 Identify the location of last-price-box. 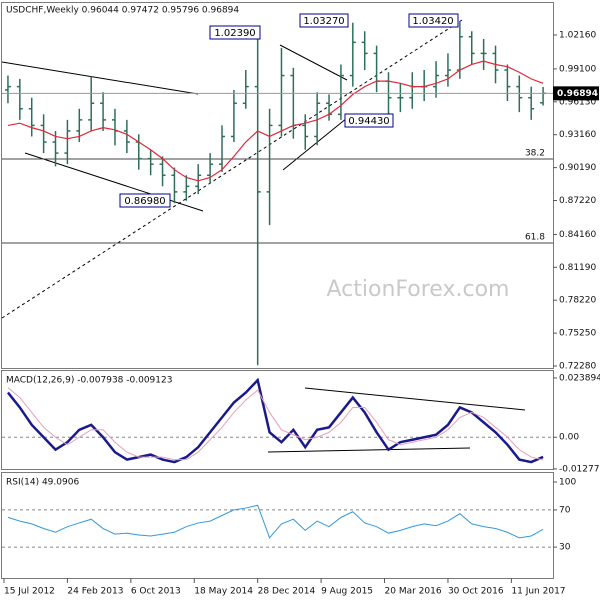
(576, 93).